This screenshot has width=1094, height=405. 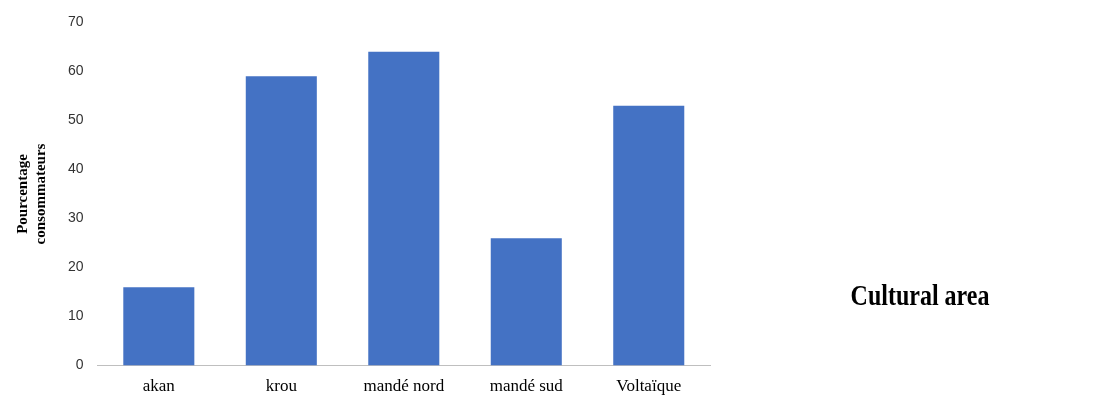 What do you see at coordinates (526, 386) in the screenshot?
I see `x-tick-label: mandé sud` at bounding box center [526, 386].